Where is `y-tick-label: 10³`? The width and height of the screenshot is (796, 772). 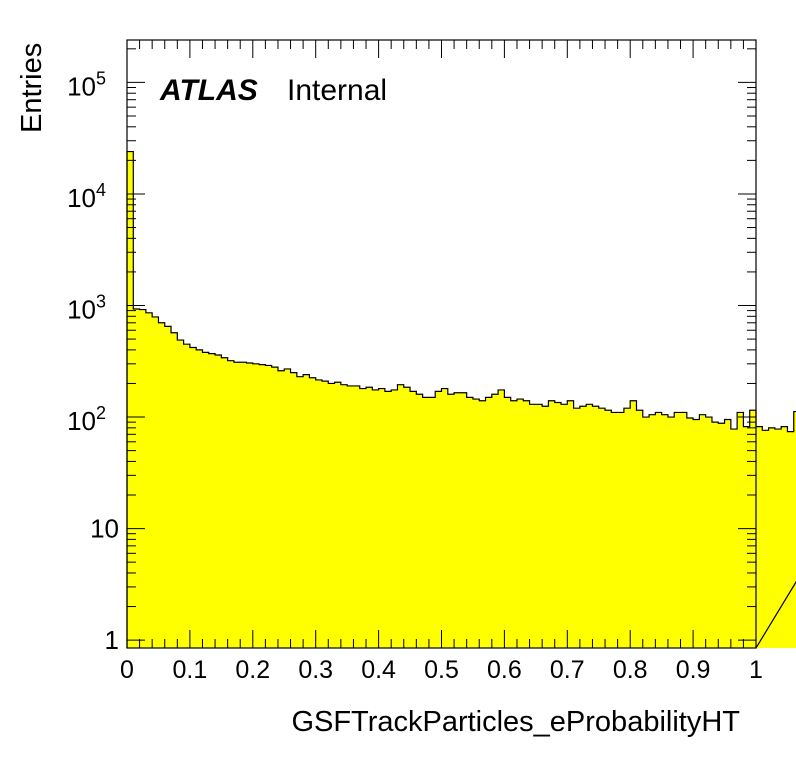
y-tick-label: 10³ is located at coordinates (86, 308).